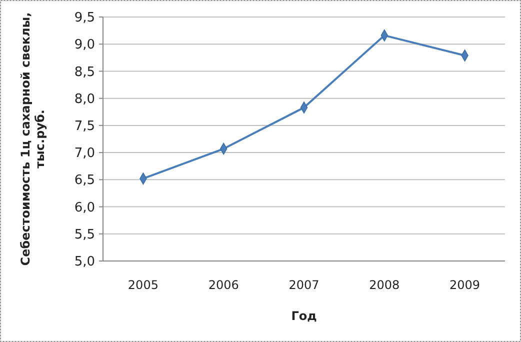 This screenshot has height=342, width=521. What do you see at coordinates (223, 285) in the screenshot?
I see `x-tick-label: 2006` at bounding box center [223, 285].